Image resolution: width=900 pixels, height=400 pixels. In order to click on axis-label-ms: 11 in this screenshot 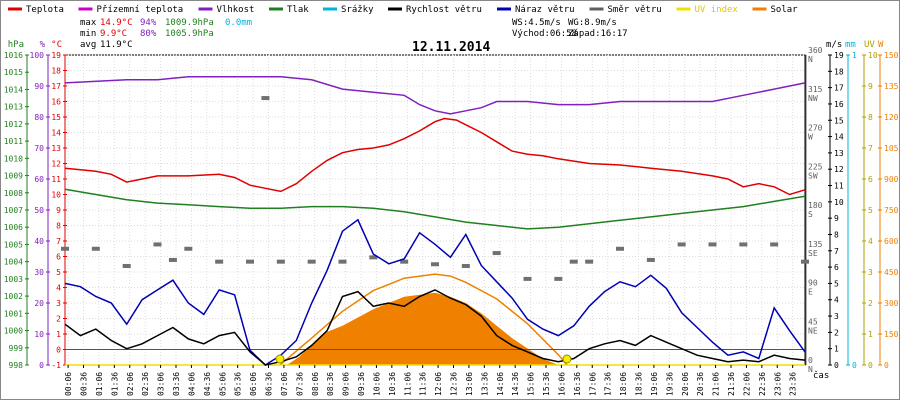, I will do `click(839, 186)`.